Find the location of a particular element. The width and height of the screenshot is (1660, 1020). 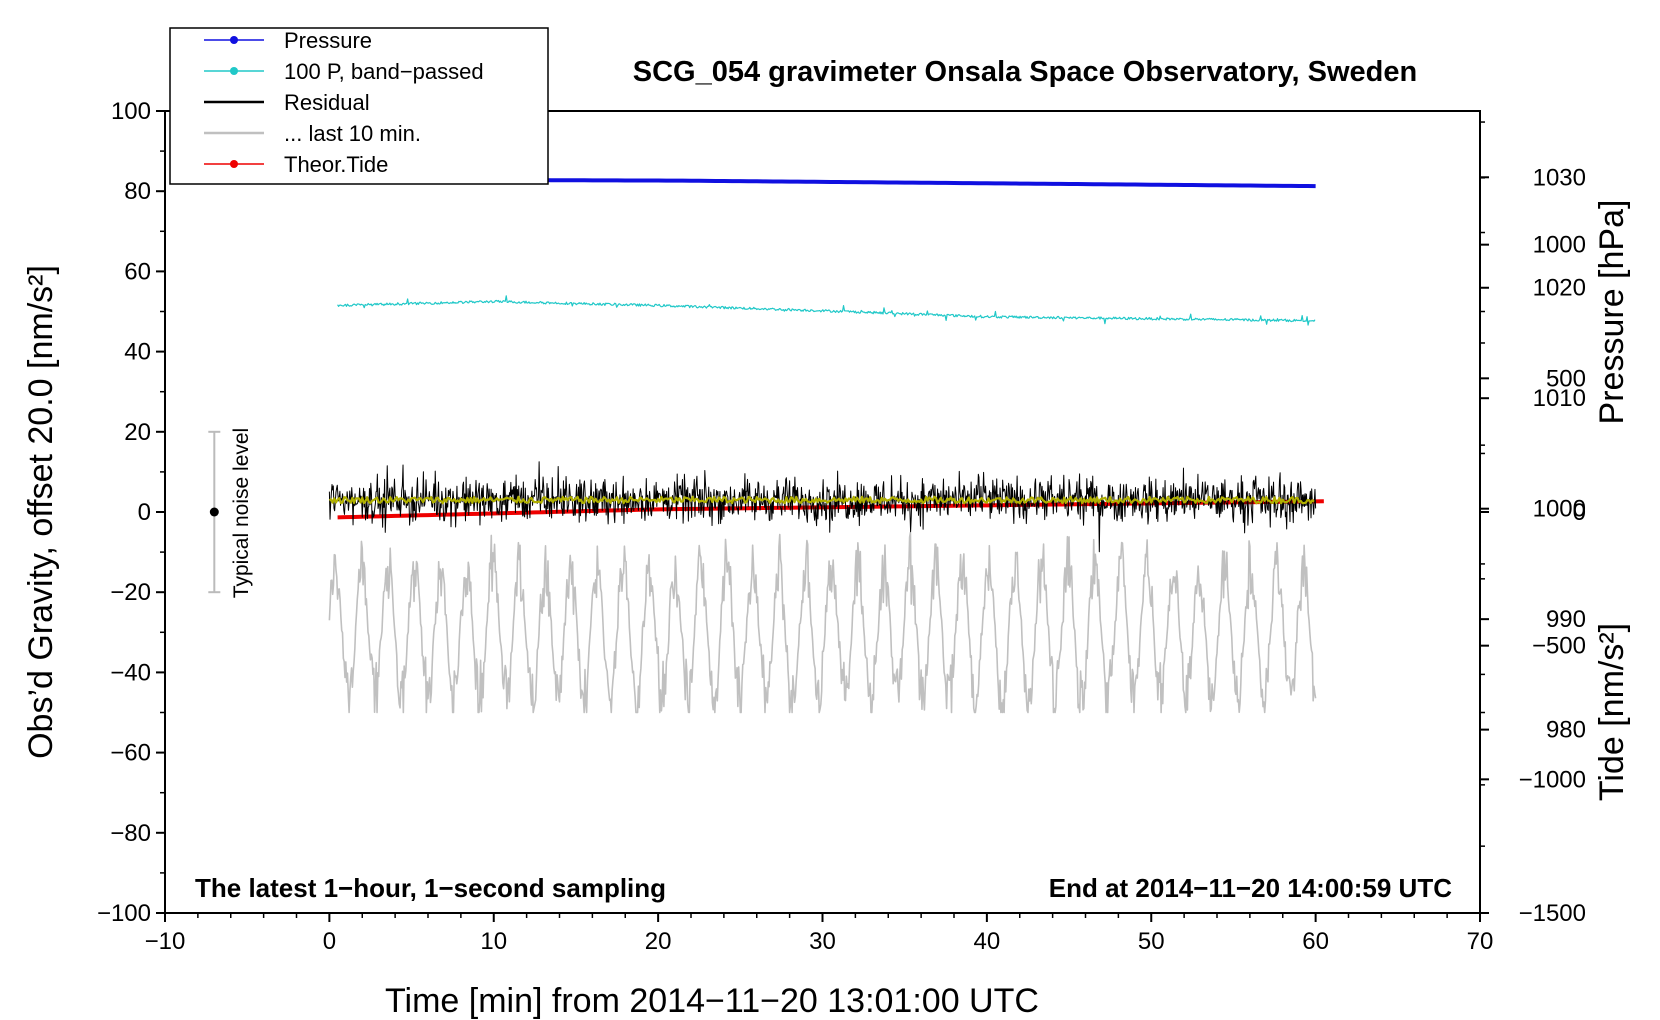

legend-label: 100 P, band−passed is located at coordinates (384, 71).